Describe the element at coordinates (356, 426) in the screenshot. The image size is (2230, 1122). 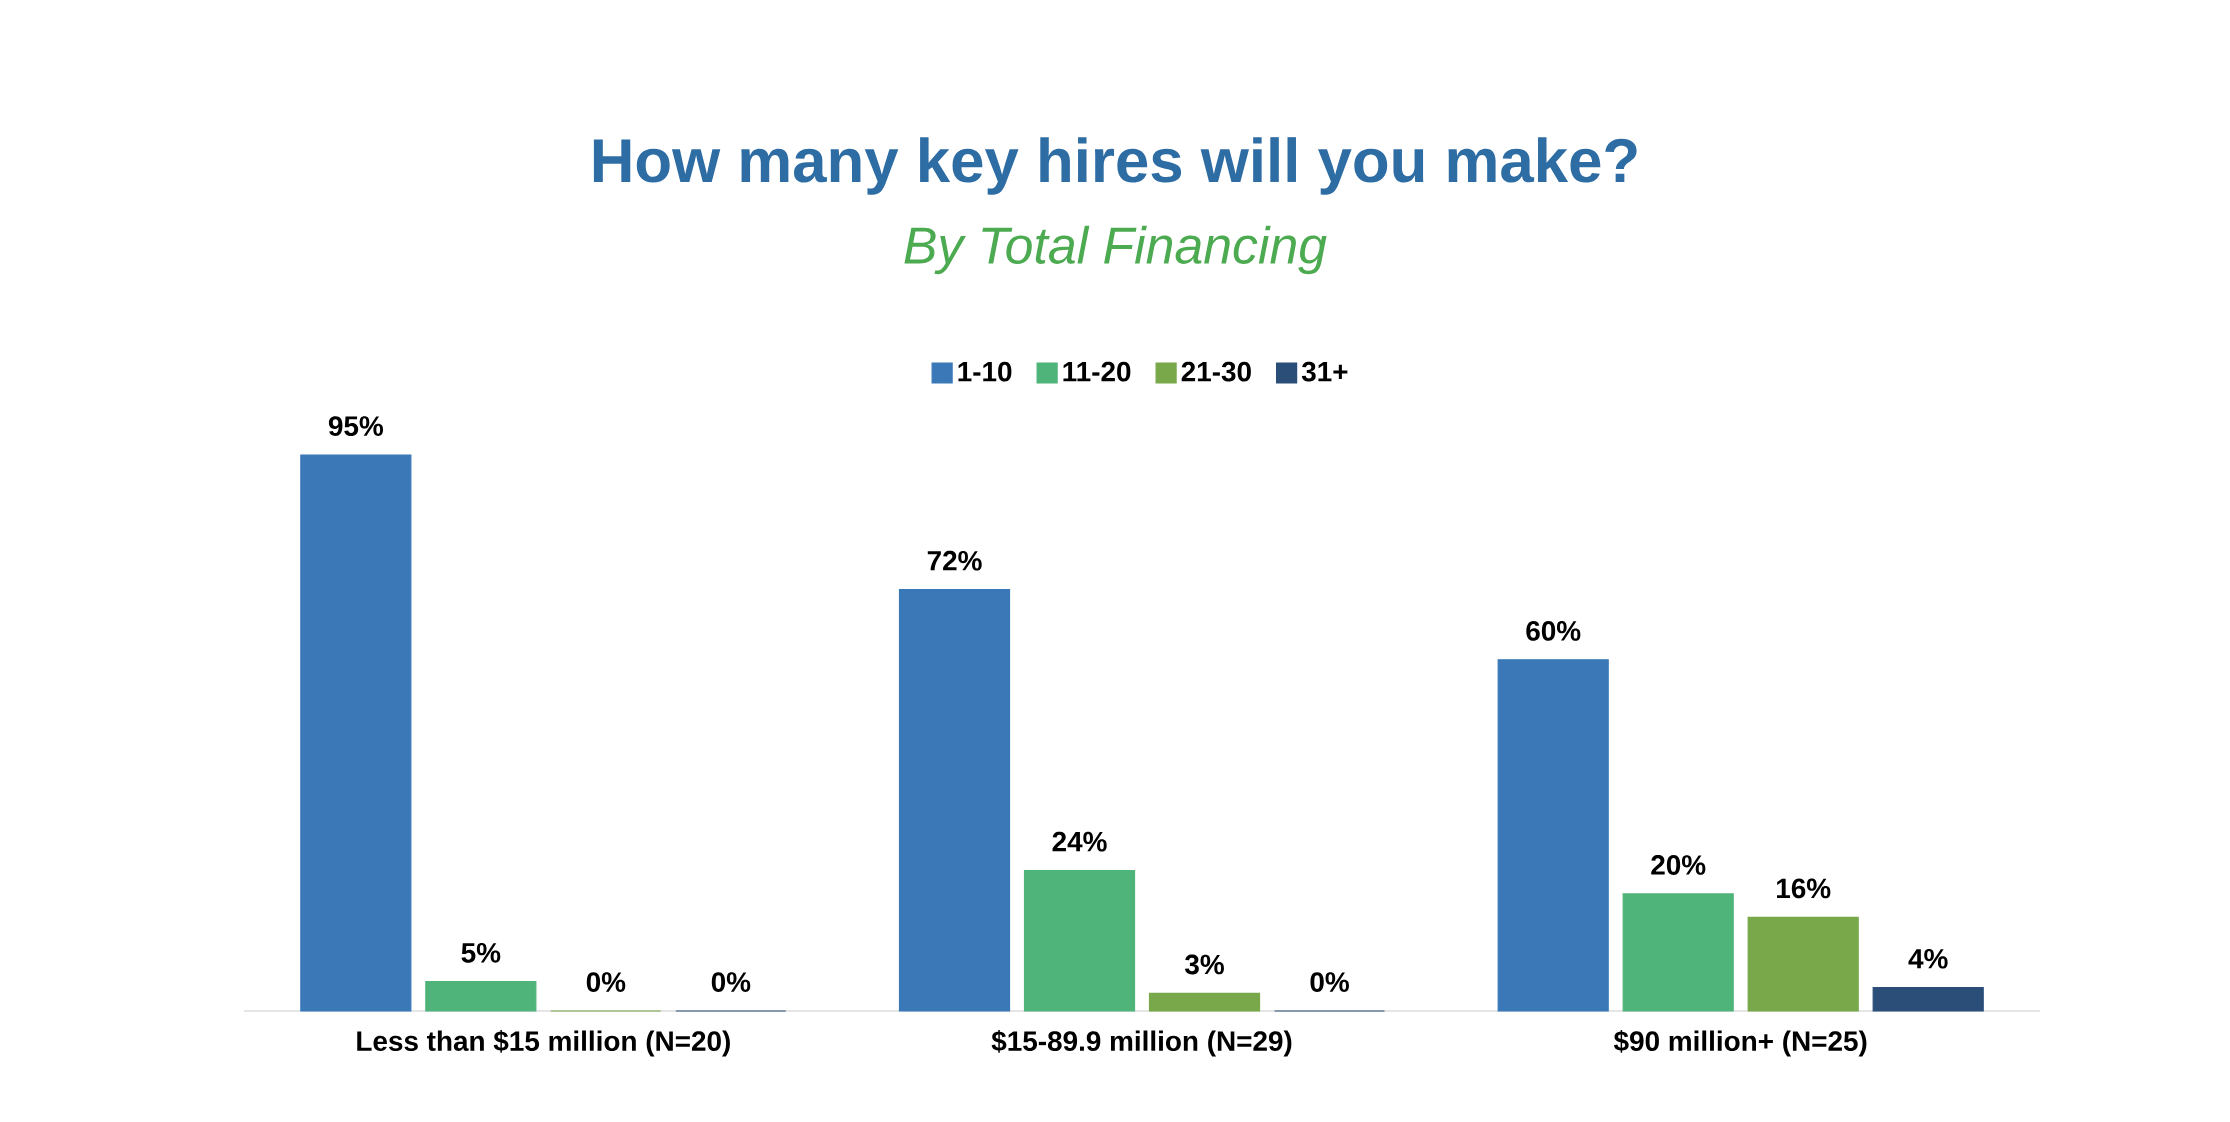
I see `data-label: 95%` at that location.